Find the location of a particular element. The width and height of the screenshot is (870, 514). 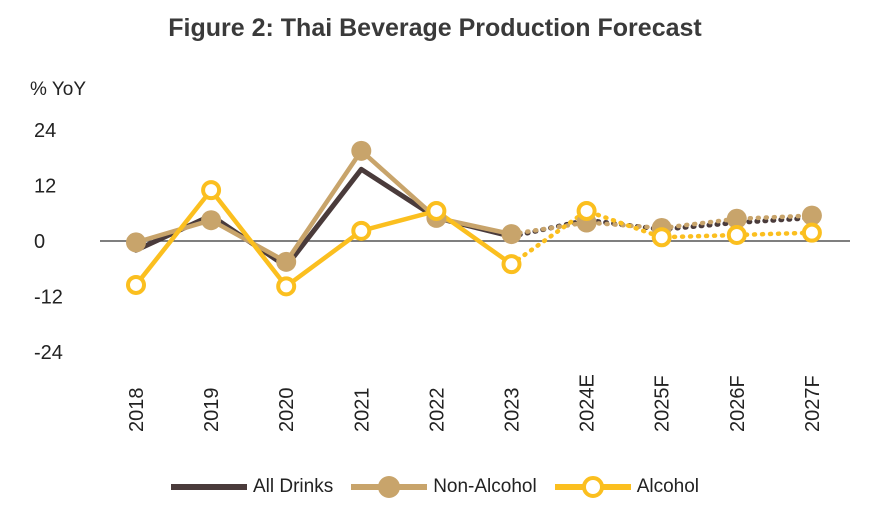

y-tick-label: -12 is located at coordinates (48, 298).